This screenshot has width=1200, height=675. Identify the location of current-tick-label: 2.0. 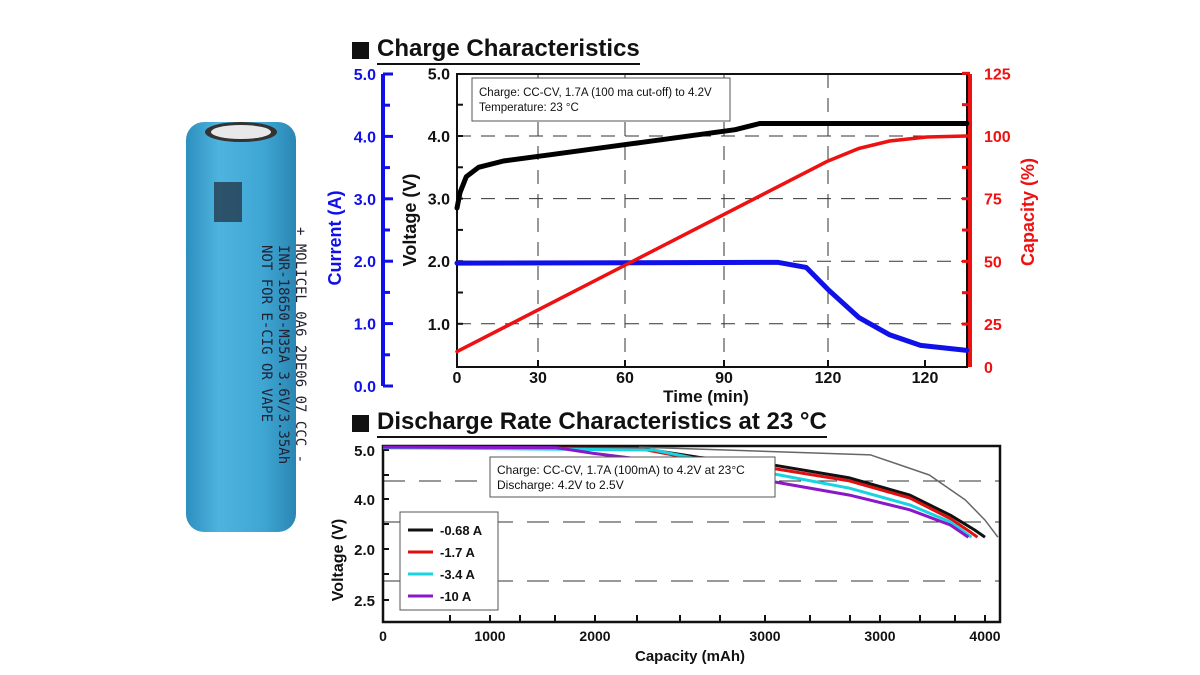
(365, 262).